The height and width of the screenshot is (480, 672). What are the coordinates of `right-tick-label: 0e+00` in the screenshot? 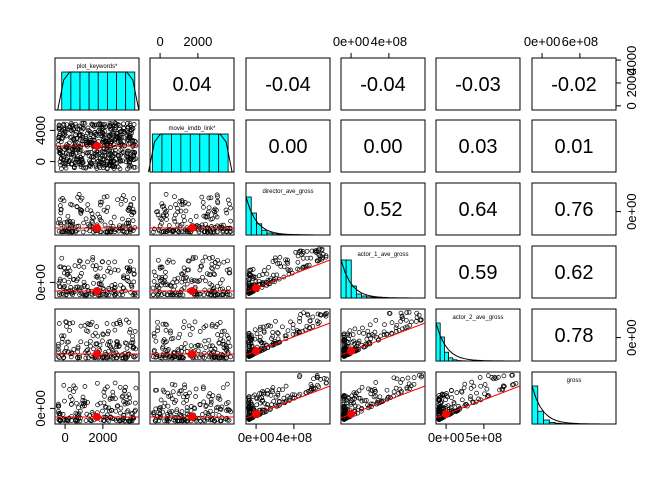 It's located at (631, 337).